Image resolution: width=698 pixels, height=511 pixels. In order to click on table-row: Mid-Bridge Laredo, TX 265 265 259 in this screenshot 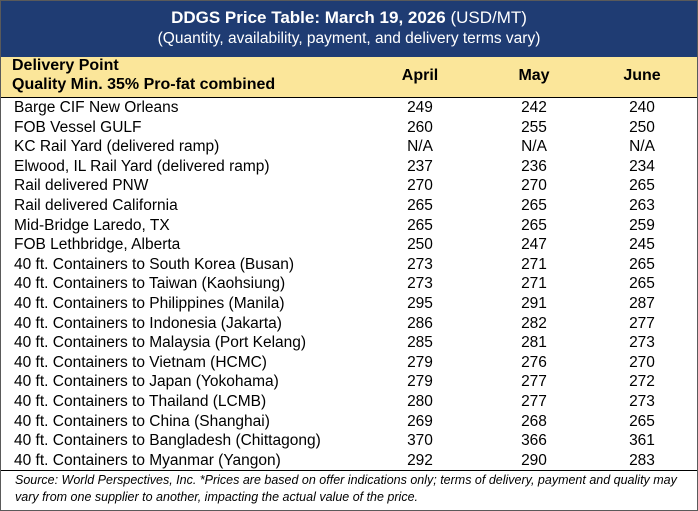, I will do `click(349, 226)`.